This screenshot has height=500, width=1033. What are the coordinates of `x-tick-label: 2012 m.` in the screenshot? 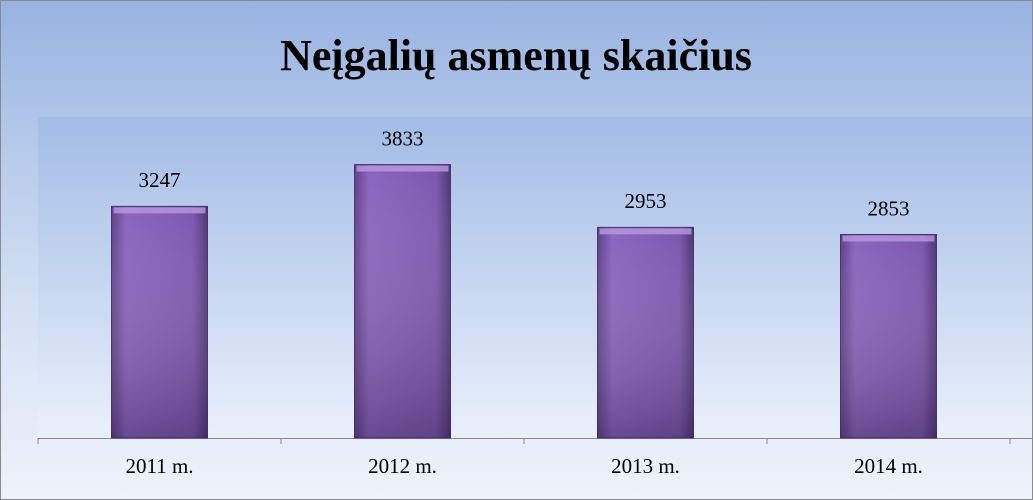 It's located at (402, 466).